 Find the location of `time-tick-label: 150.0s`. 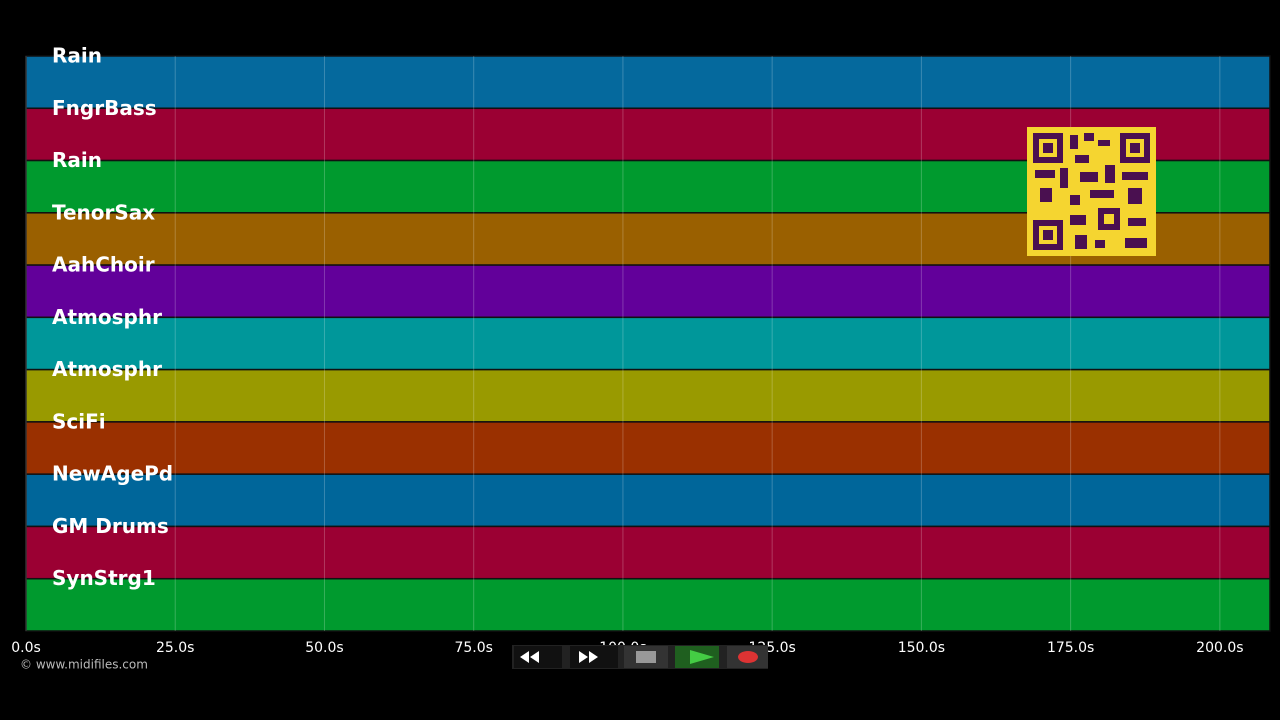

time-tick-label: 150.0s is located at coordinates (921, 648).